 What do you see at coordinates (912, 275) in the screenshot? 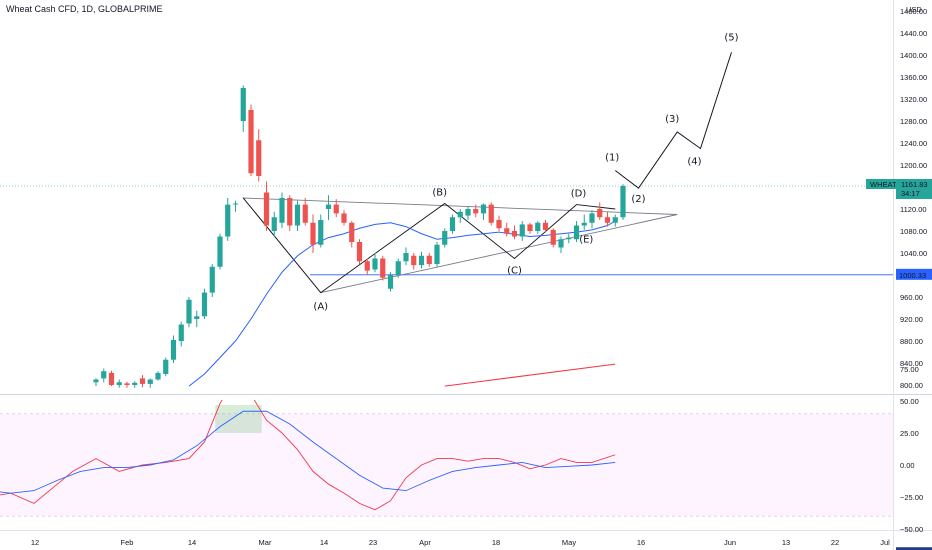
I see `level-badge-text: 1000.33` at bounding box center [912, 275].